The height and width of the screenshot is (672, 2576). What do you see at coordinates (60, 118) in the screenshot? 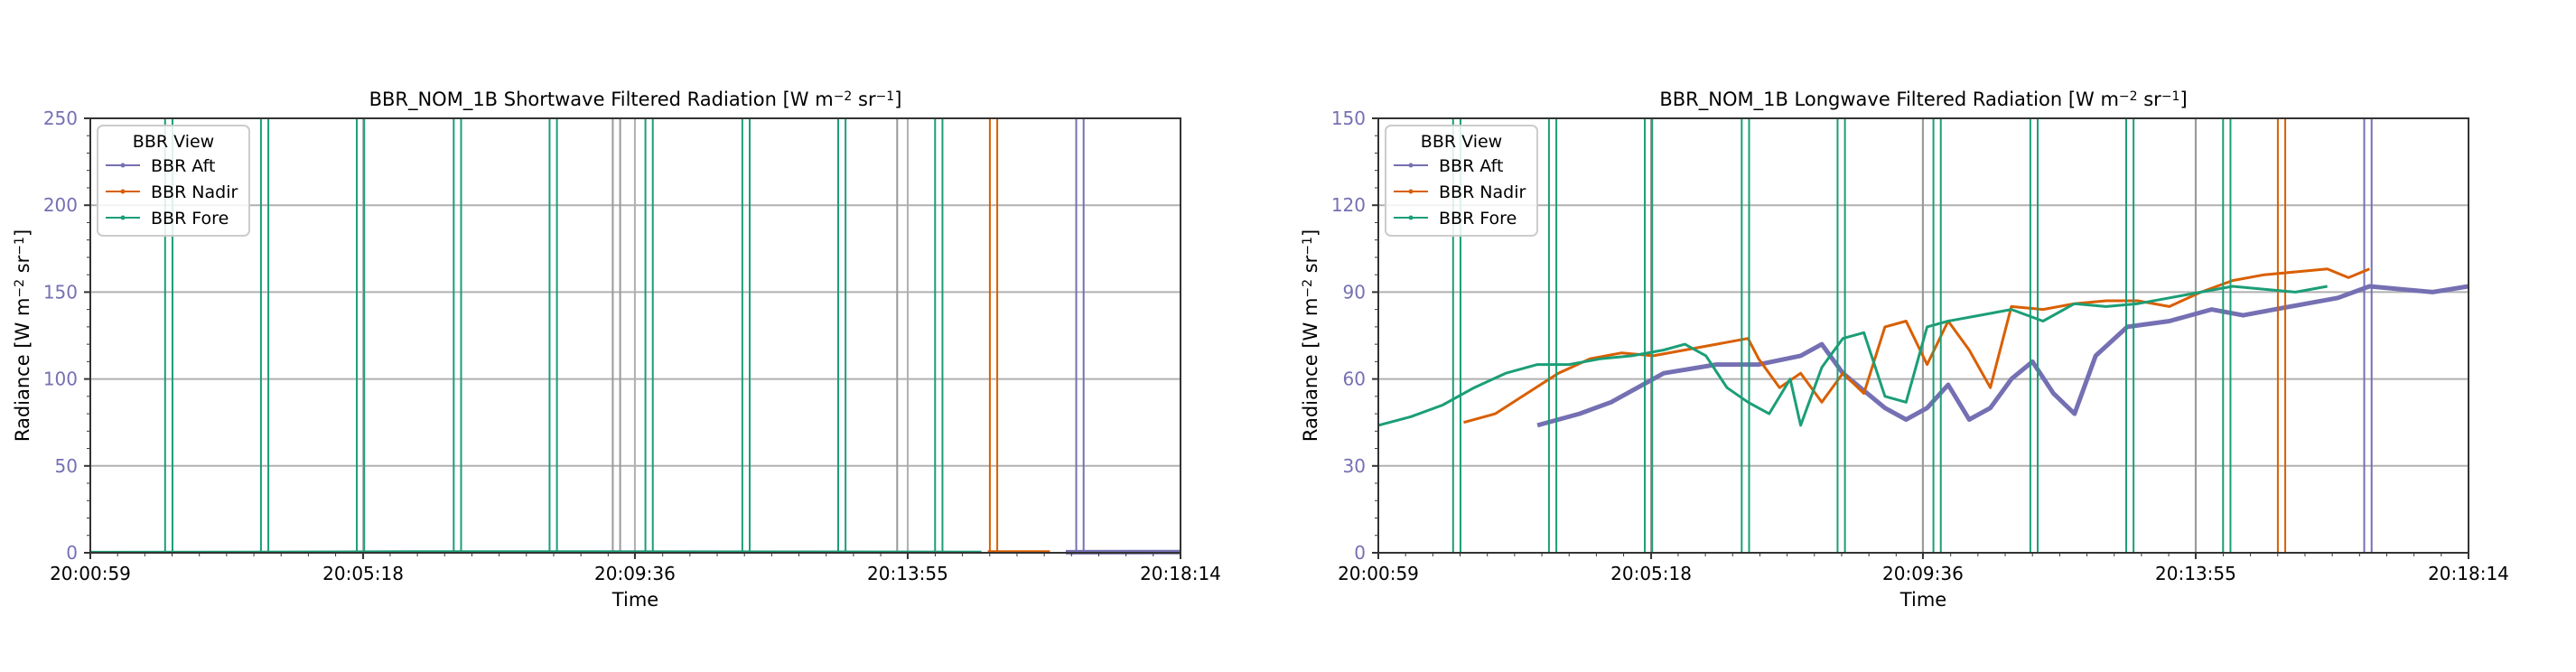
I see `y-tick-label: 250` at bounding box center [60, 118].